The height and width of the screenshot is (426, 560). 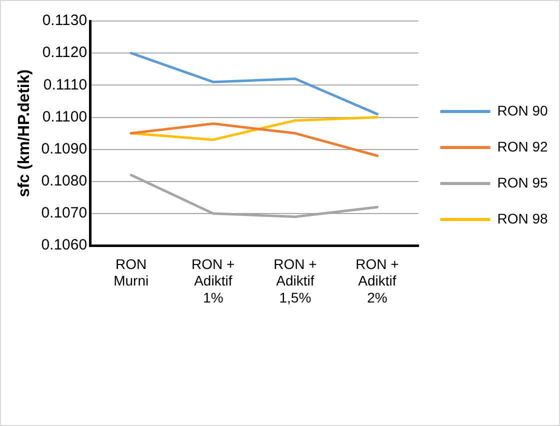 What do you see at coordinates (522, 146) in the screenshot?
I see `legend-label: RON 92` at bounding box center [522, 146].